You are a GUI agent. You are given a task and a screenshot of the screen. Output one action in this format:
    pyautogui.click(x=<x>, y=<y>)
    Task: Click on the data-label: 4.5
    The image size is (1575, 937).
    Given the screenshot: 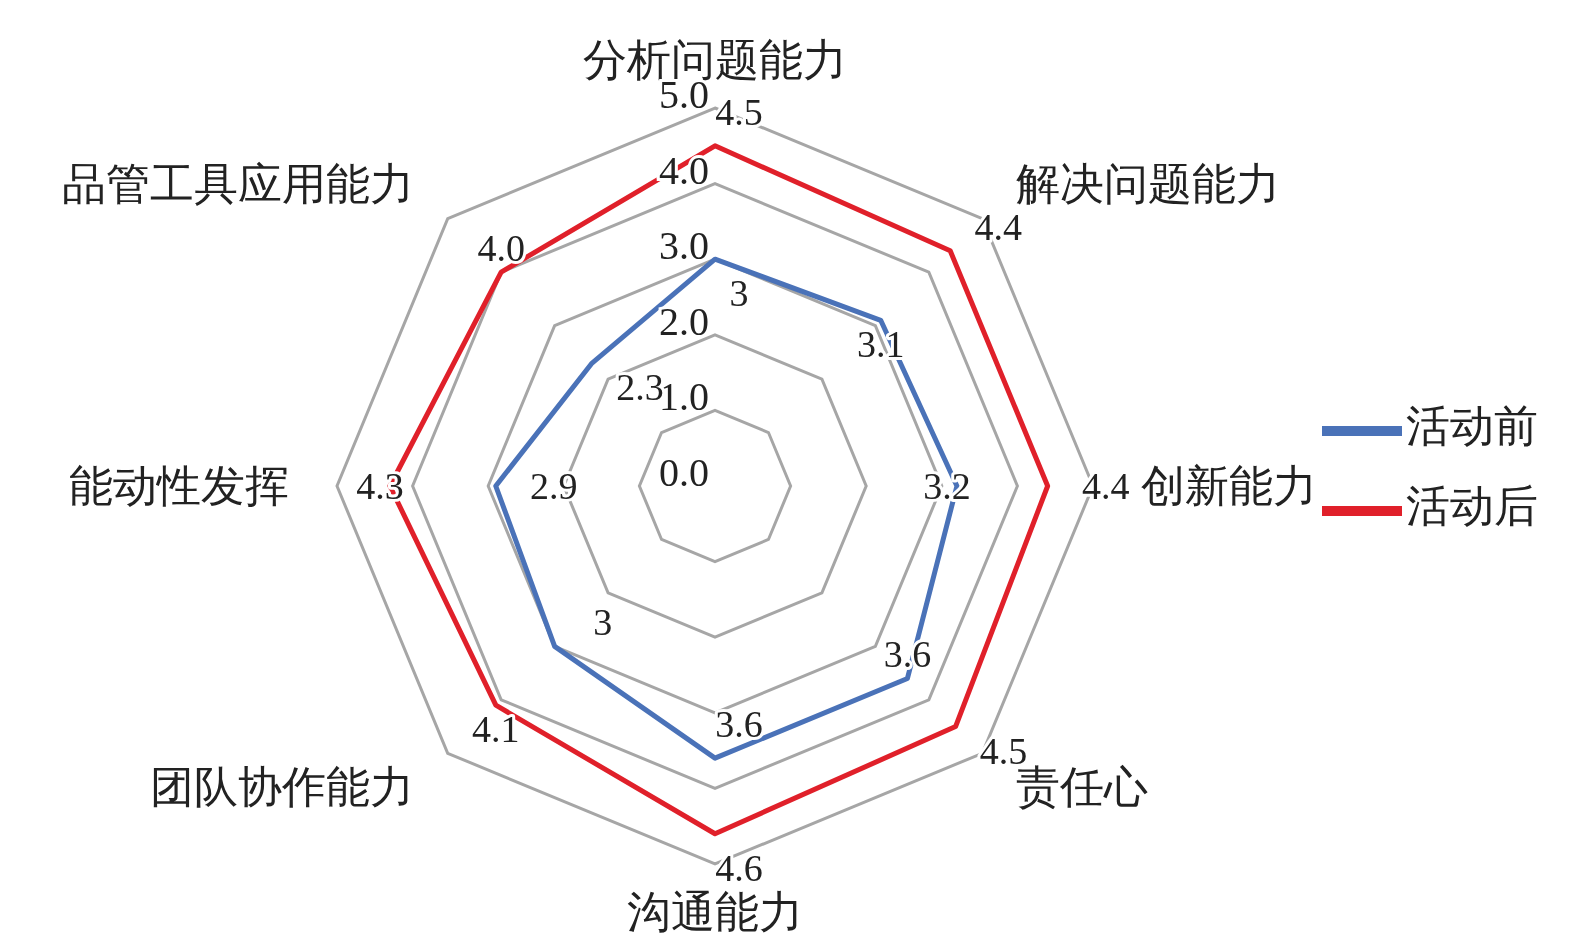 What is the action you would take?
    pyautogui.click(x=739, y=111)
    